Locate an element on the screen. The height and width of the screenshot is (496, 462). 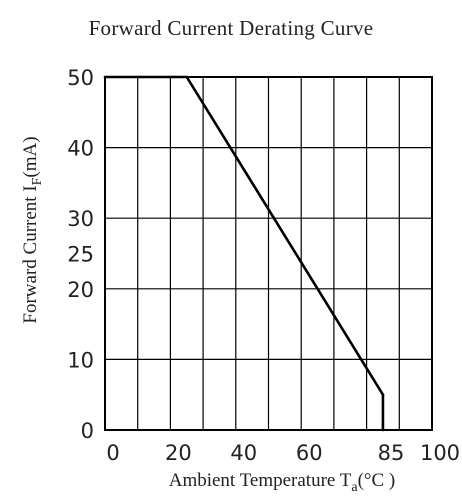
y-tick-label: 30 is located at coordinates (80, 219).